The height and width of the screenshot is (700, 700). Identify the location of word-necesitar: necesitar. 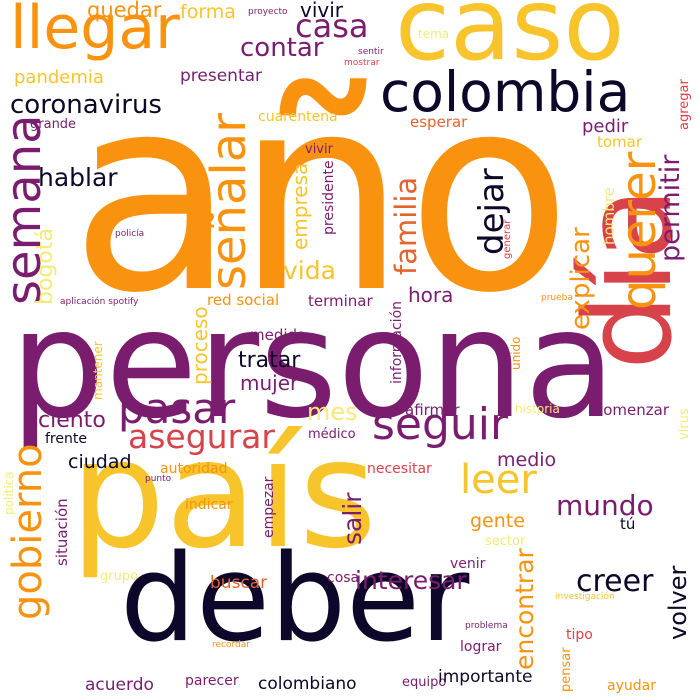
(399, 469).